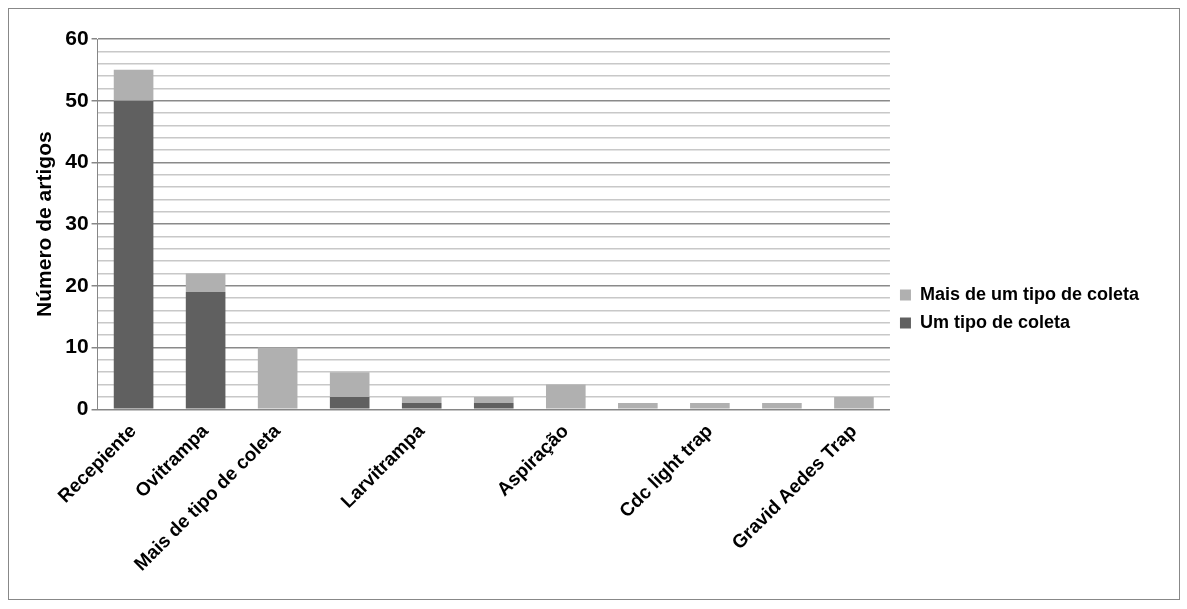 The image size is (1187, 609). What do you see at coordinates (77, 346) in the screenshot?
I see `y-tick-label: 10` at bounding box center [77, 346].